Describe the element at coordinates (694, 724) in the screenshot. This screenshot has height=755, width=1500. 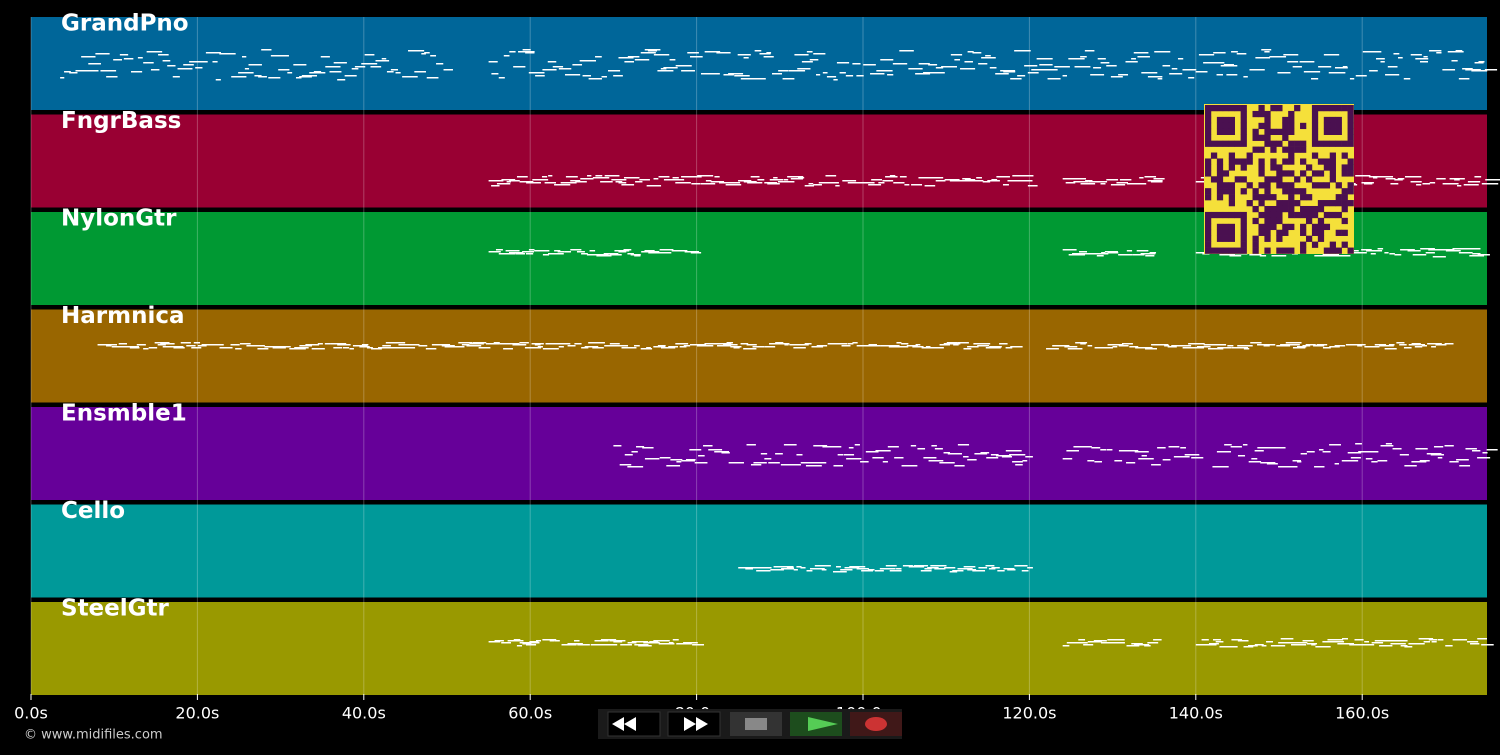
I see `forward-button` at that location.